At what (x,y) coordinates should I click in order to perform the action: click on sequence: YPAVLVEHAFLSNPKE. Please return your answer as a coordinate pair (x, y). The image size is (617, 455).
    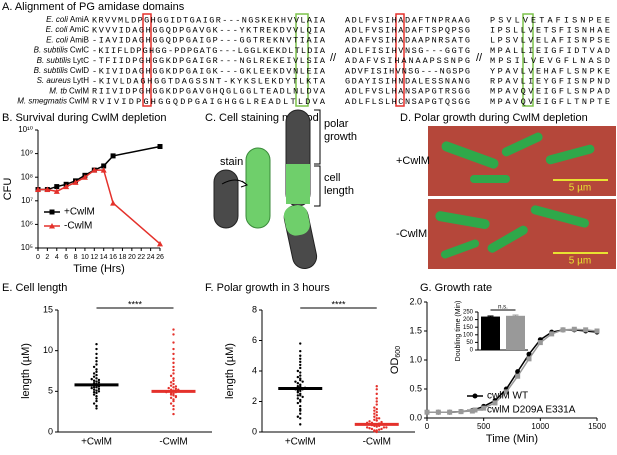
    Looking at the image, I should click on (550, 71).